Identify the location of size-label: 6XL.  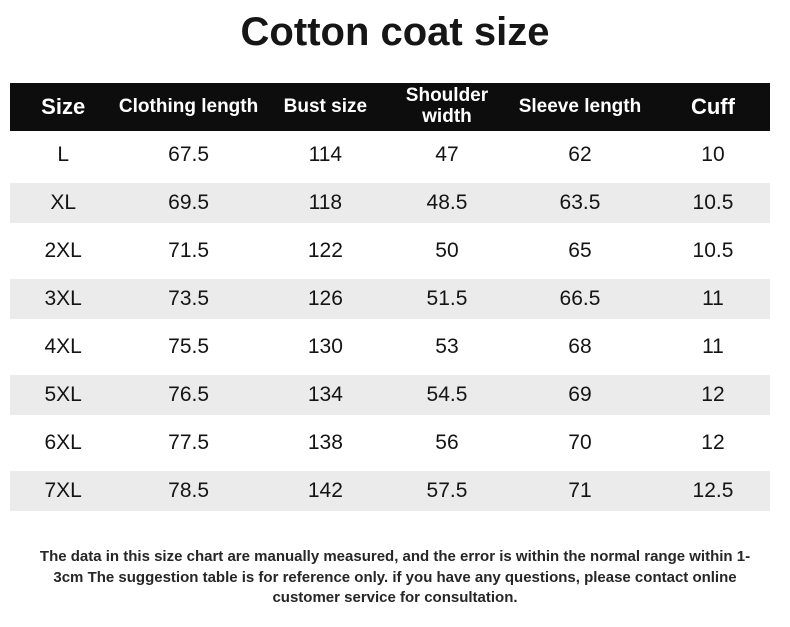
(63, 443).